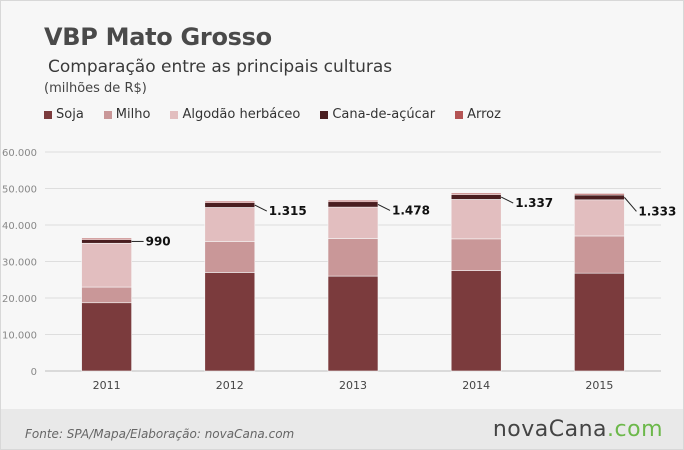  I want to click on y-tick-label: 20.000, so click(19, 299).